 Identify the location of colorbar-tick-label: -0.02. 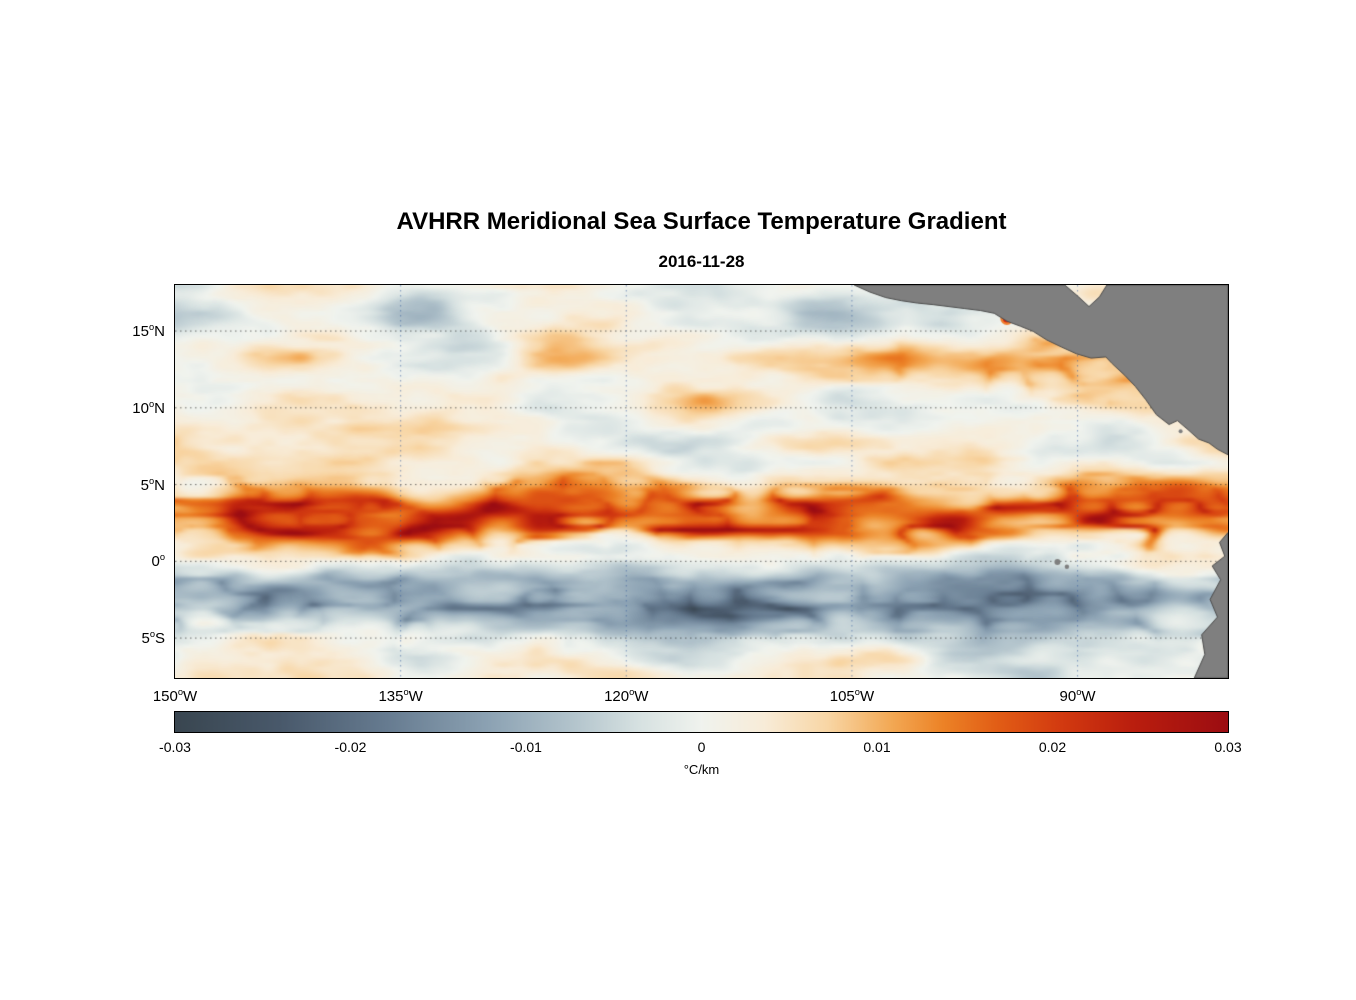
(350, 747).